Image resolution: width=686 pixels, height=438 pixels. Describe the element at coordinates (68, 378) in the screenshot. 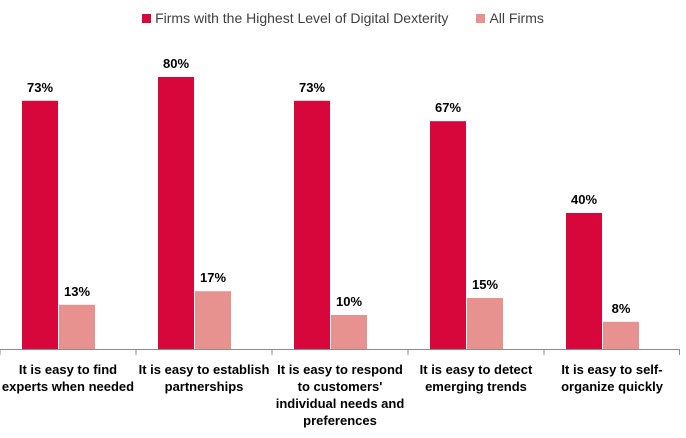

I see `category-label-0: It is easy to find experts when needed` at that location.